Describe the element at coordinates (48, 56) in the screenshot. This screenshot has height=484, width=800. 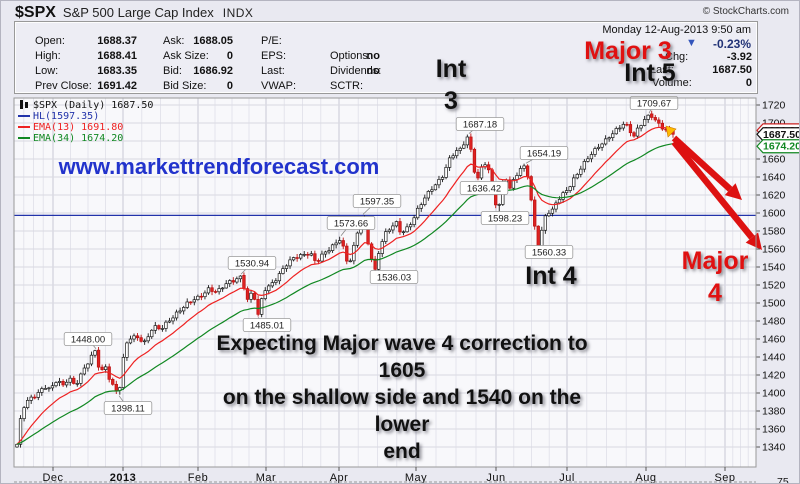
I see `quote-label: High:` at that location.